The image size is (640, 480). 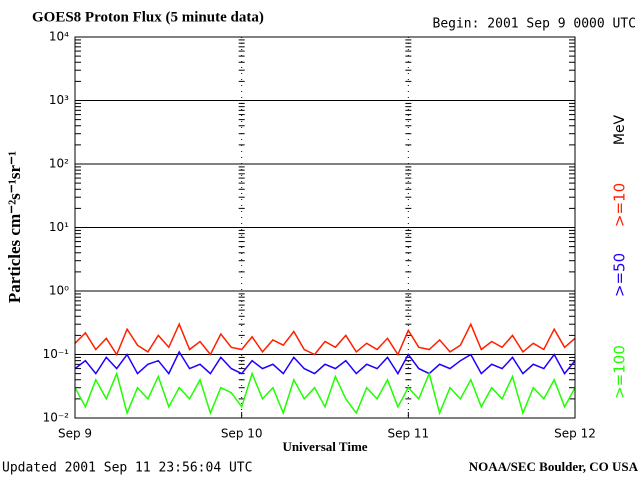 What do you see at coordinates (620, 275) in the screenshot?
I see `legend-entry: >=50` at bounding box center [620, 275].